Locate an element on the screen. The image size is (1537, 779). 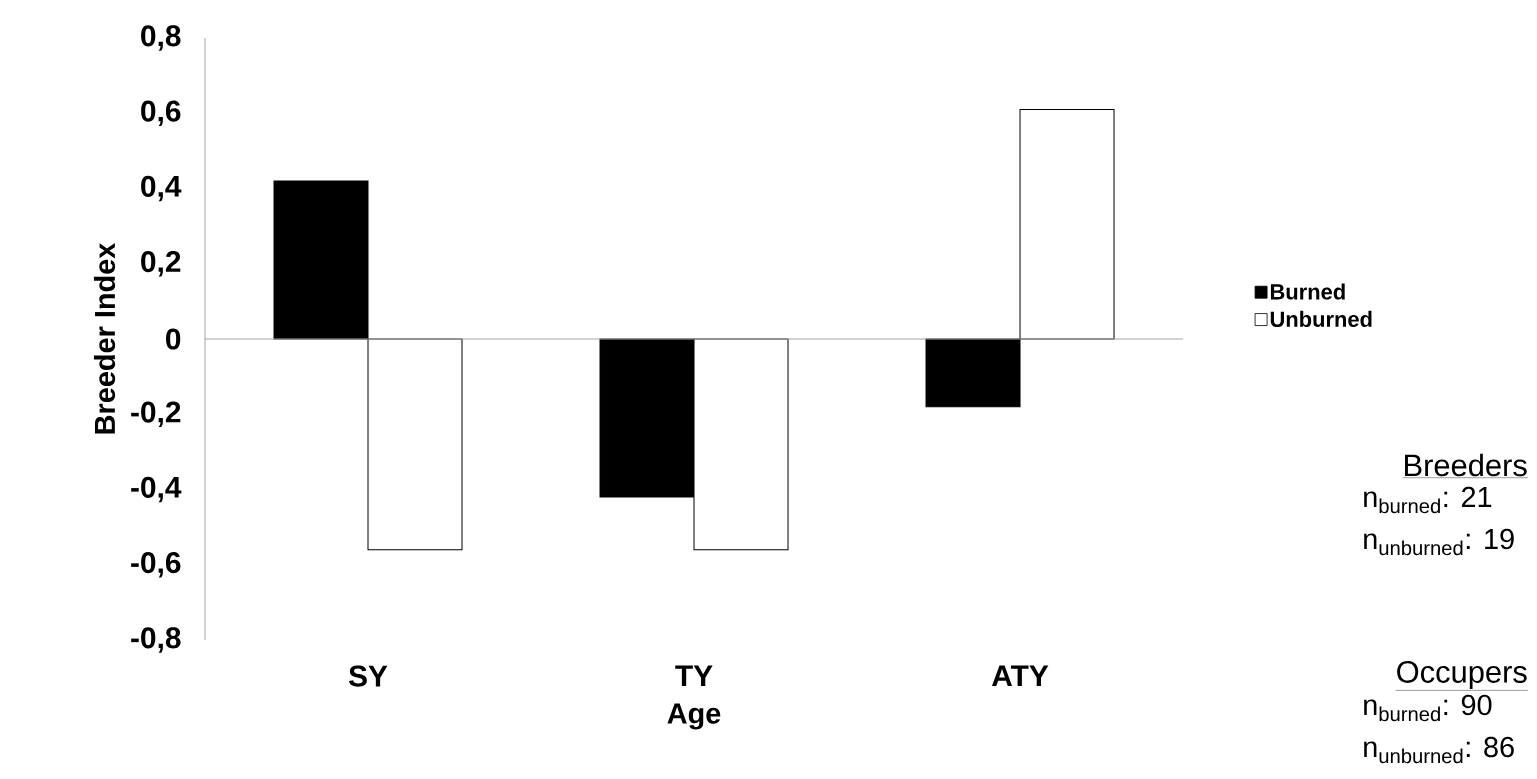
text: Breeders is located at coordinates (1466, 465).